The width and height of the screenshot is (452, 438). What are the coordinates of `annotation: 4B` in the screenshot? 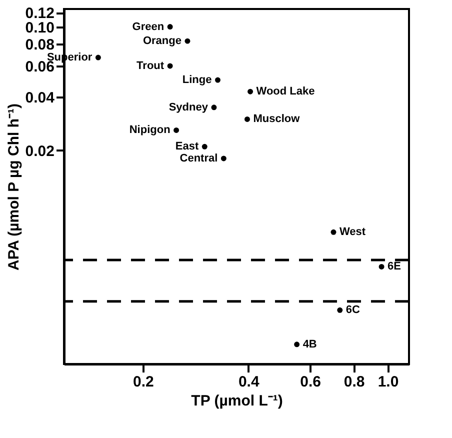 It's located at (309, 344).